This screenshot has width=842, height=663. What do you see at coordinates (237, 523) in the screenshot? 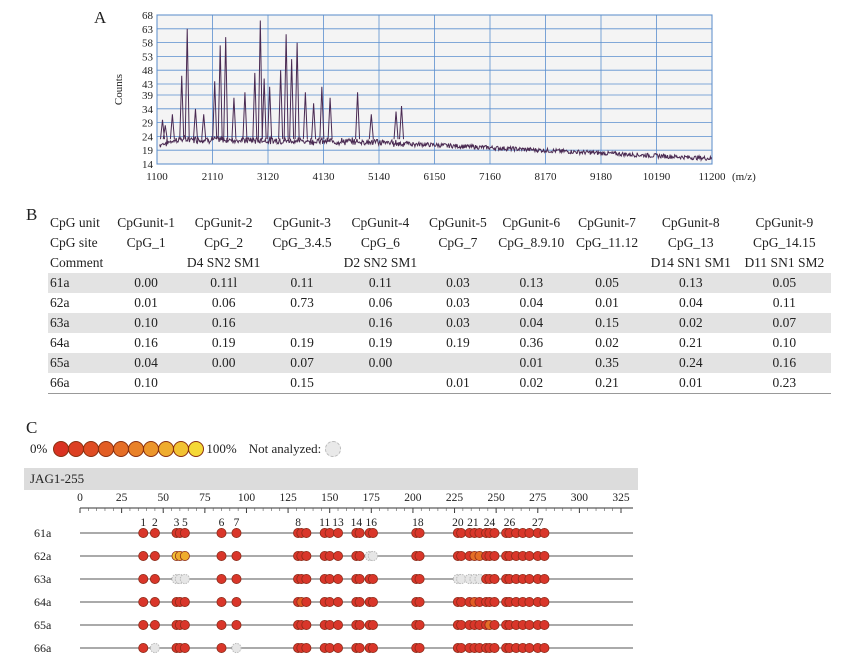
I see `cpg-site-number: 7` at bounding box center [237, 523].